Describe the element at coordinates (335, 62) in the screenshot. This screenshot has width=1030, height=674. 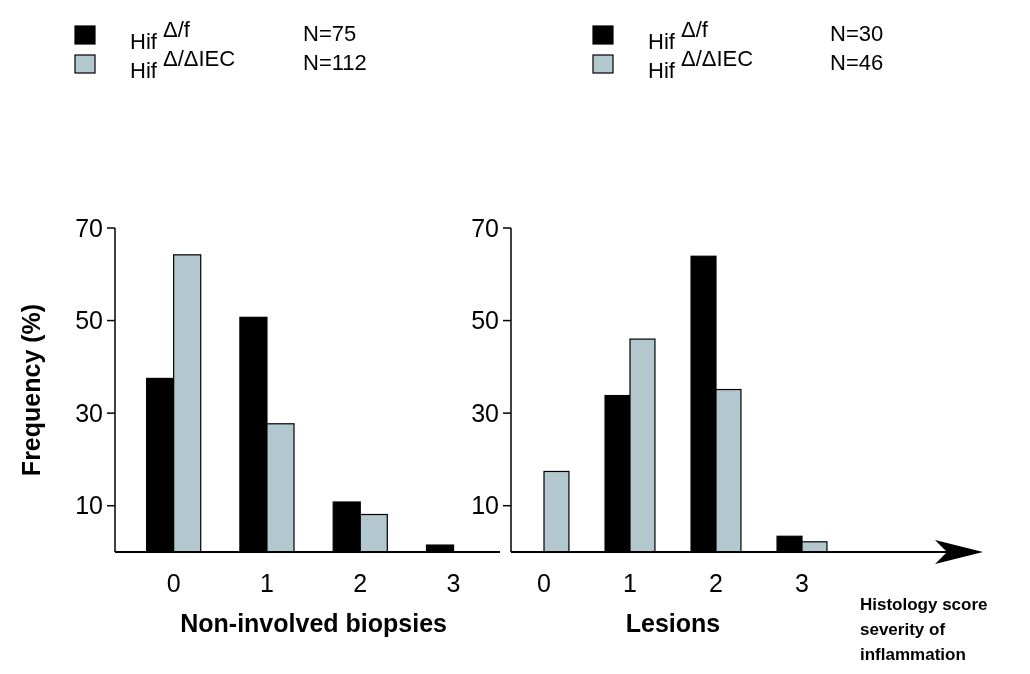
I see `text: N=112` at that location.